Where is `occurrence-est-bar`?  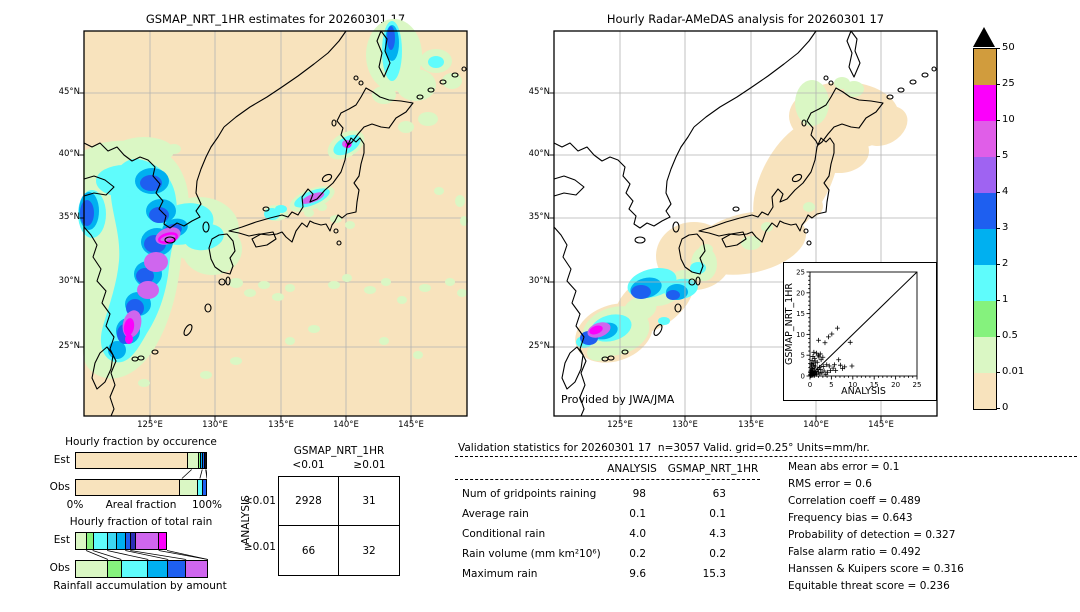 occurrence-est-bar is located at coordinates (141, 460).